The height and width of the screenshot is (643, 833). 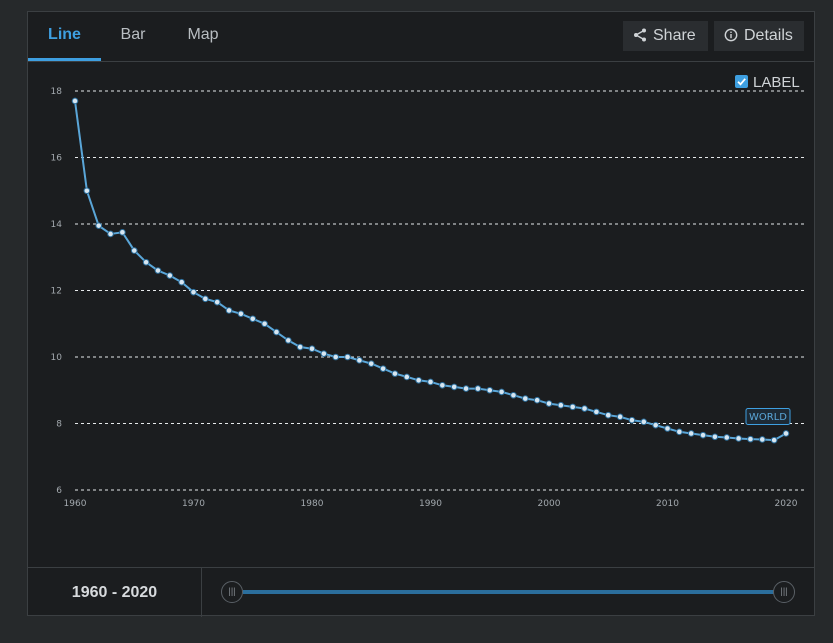 I want to click on y-tick-label: 6, so click(x=59, y=491).